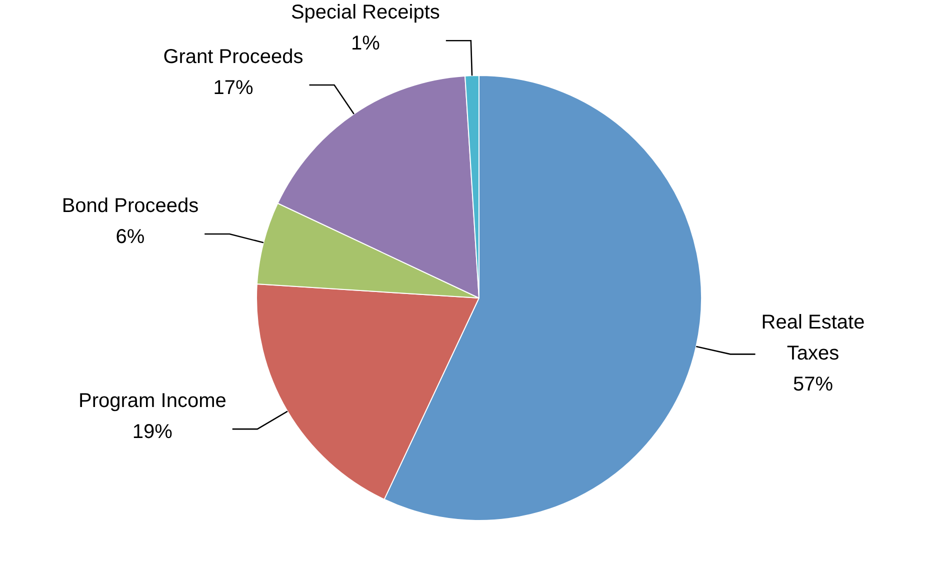 The width and height of the screenshot is (942, 588). Describe the element at coordinates (233, 88) in the screenshot. I see `data-label: 17%` at that location.